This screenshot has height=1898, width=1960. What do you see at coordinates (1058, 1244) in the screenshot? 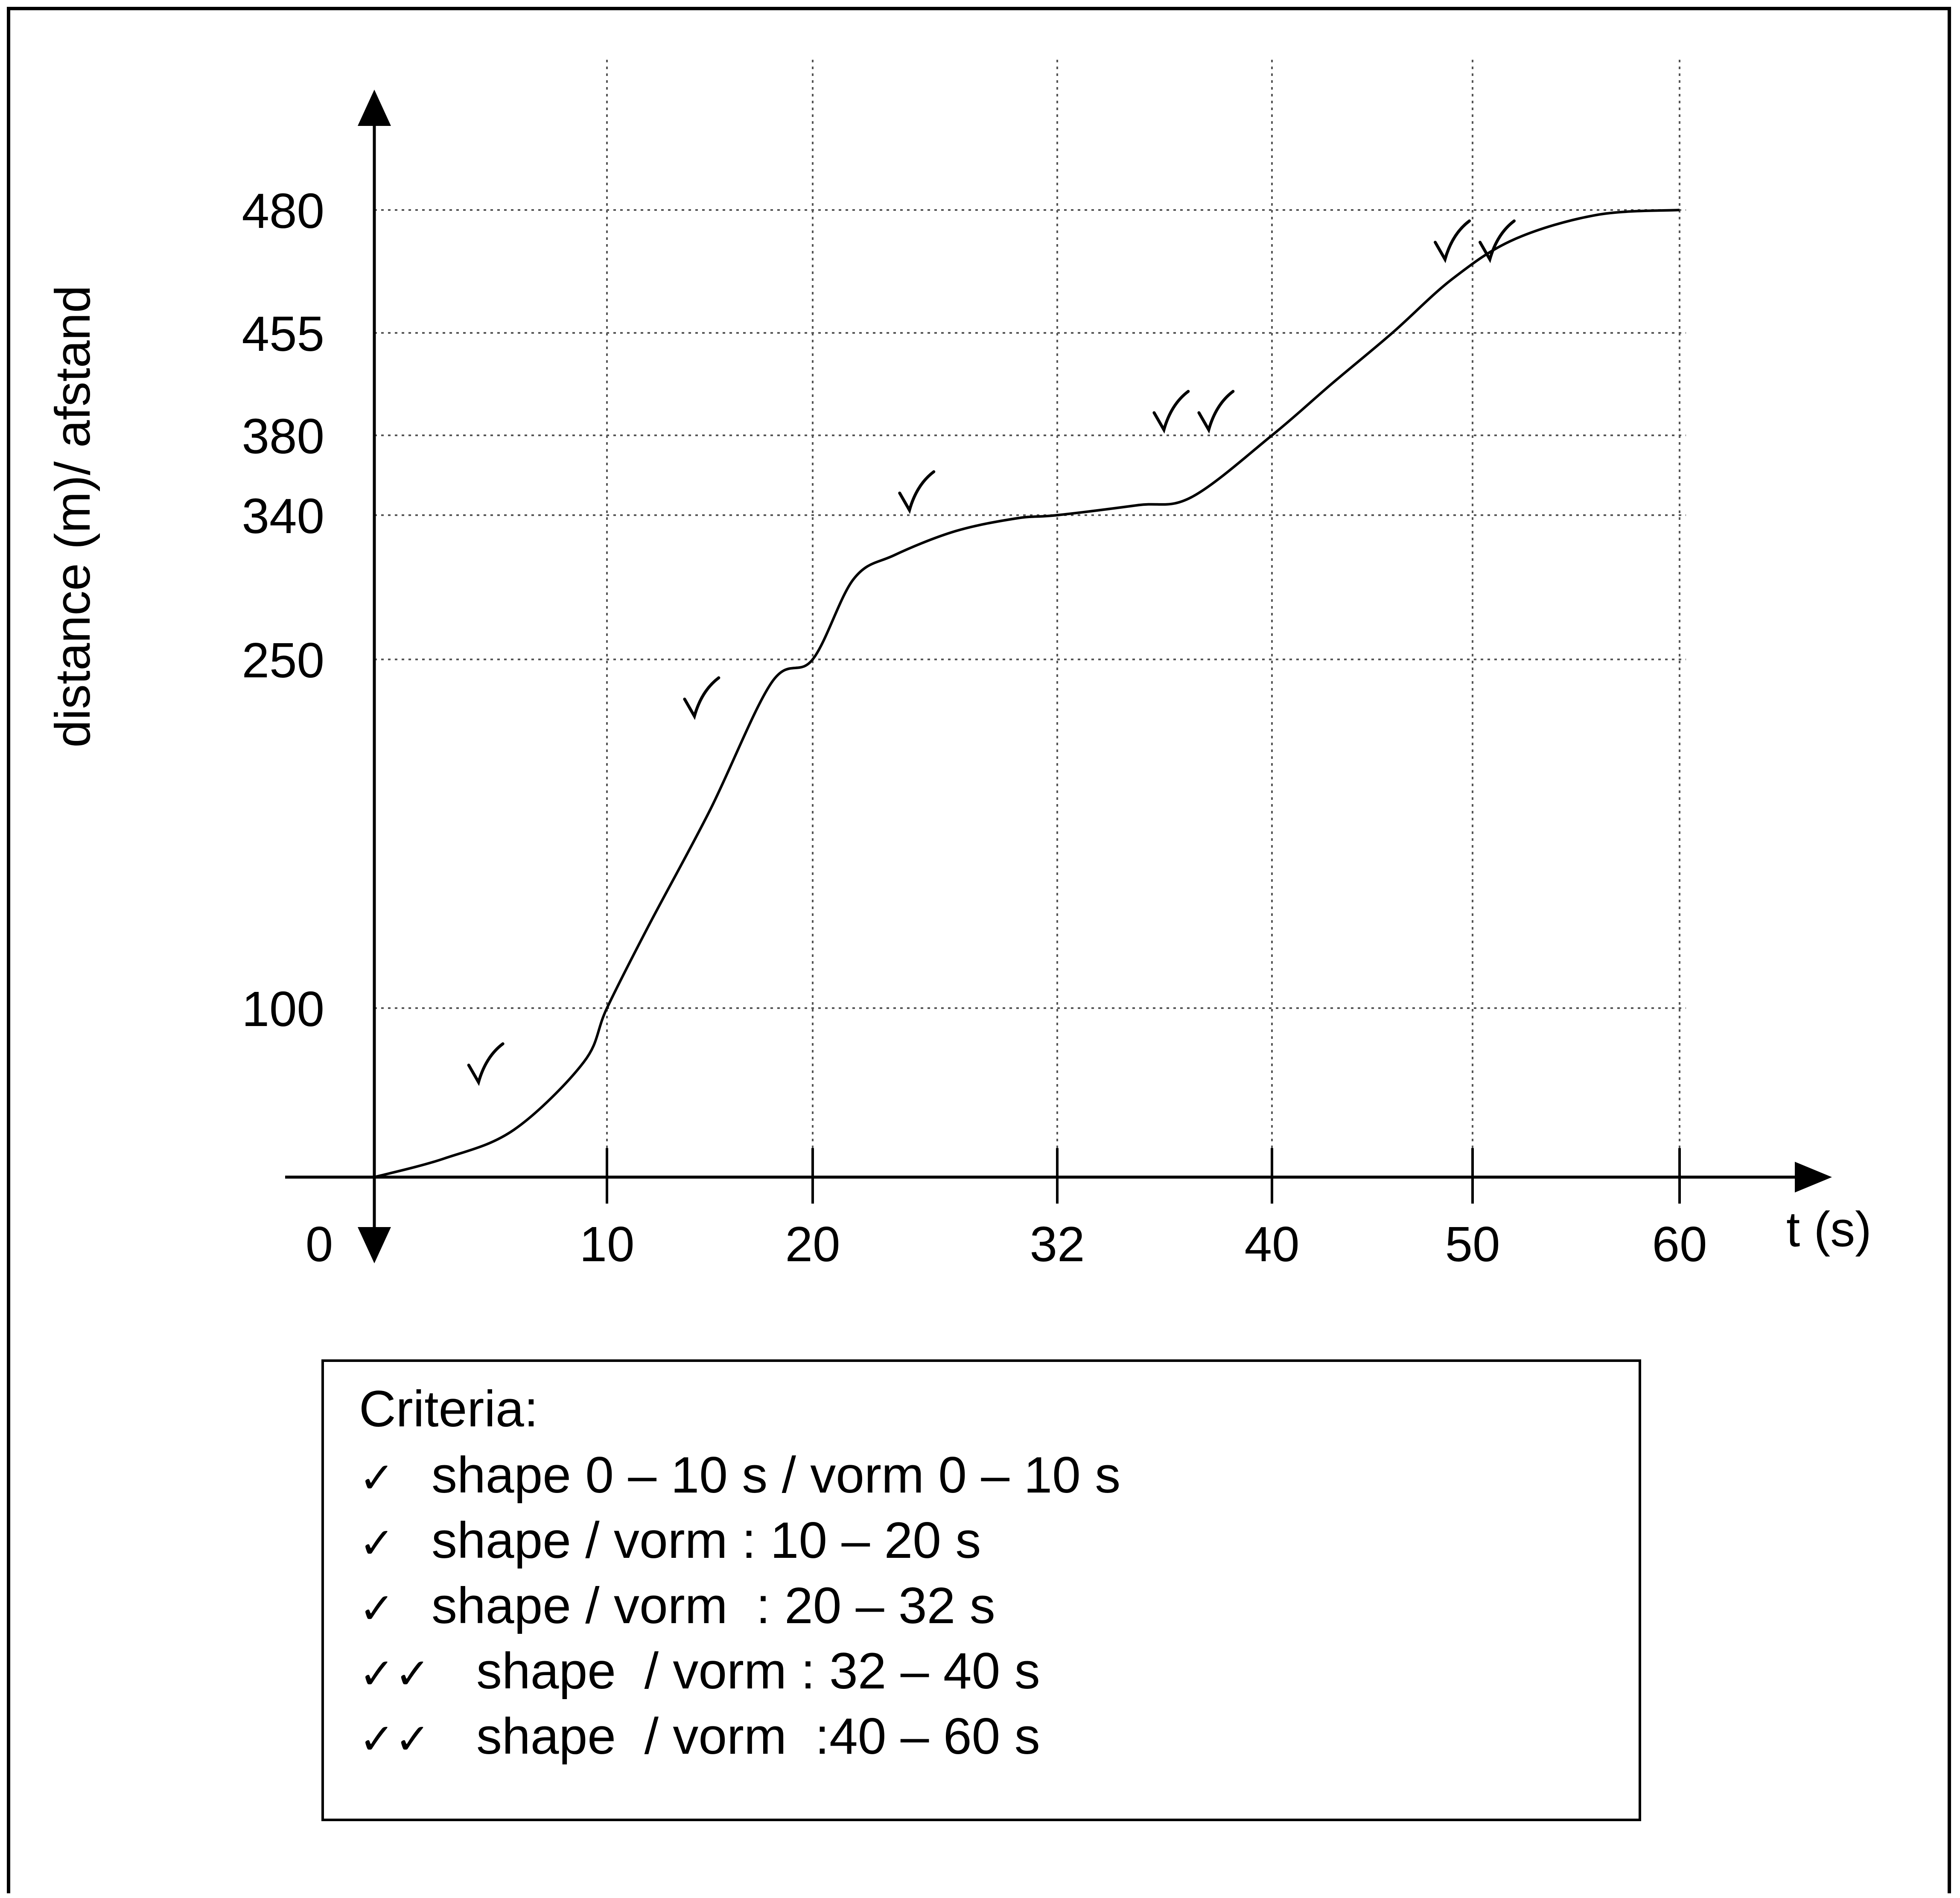
I see `x-tick-label: 32` at bounding box center [1058, 1244].